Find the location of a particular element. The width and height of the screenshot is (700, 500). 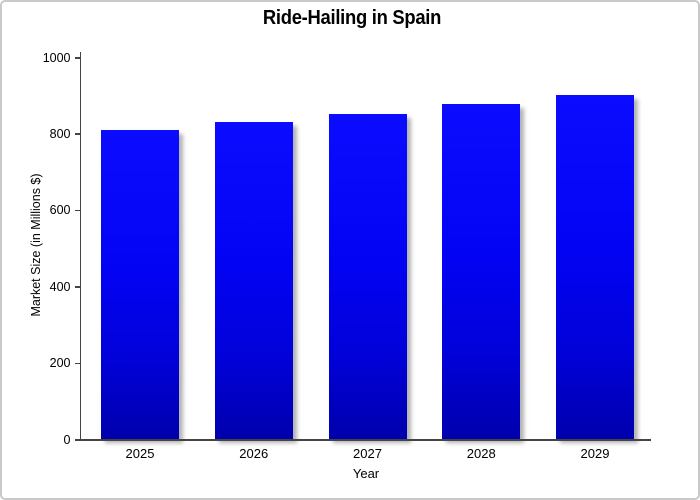

x-tick-label: 2028 is located at coordinates (481, 453).